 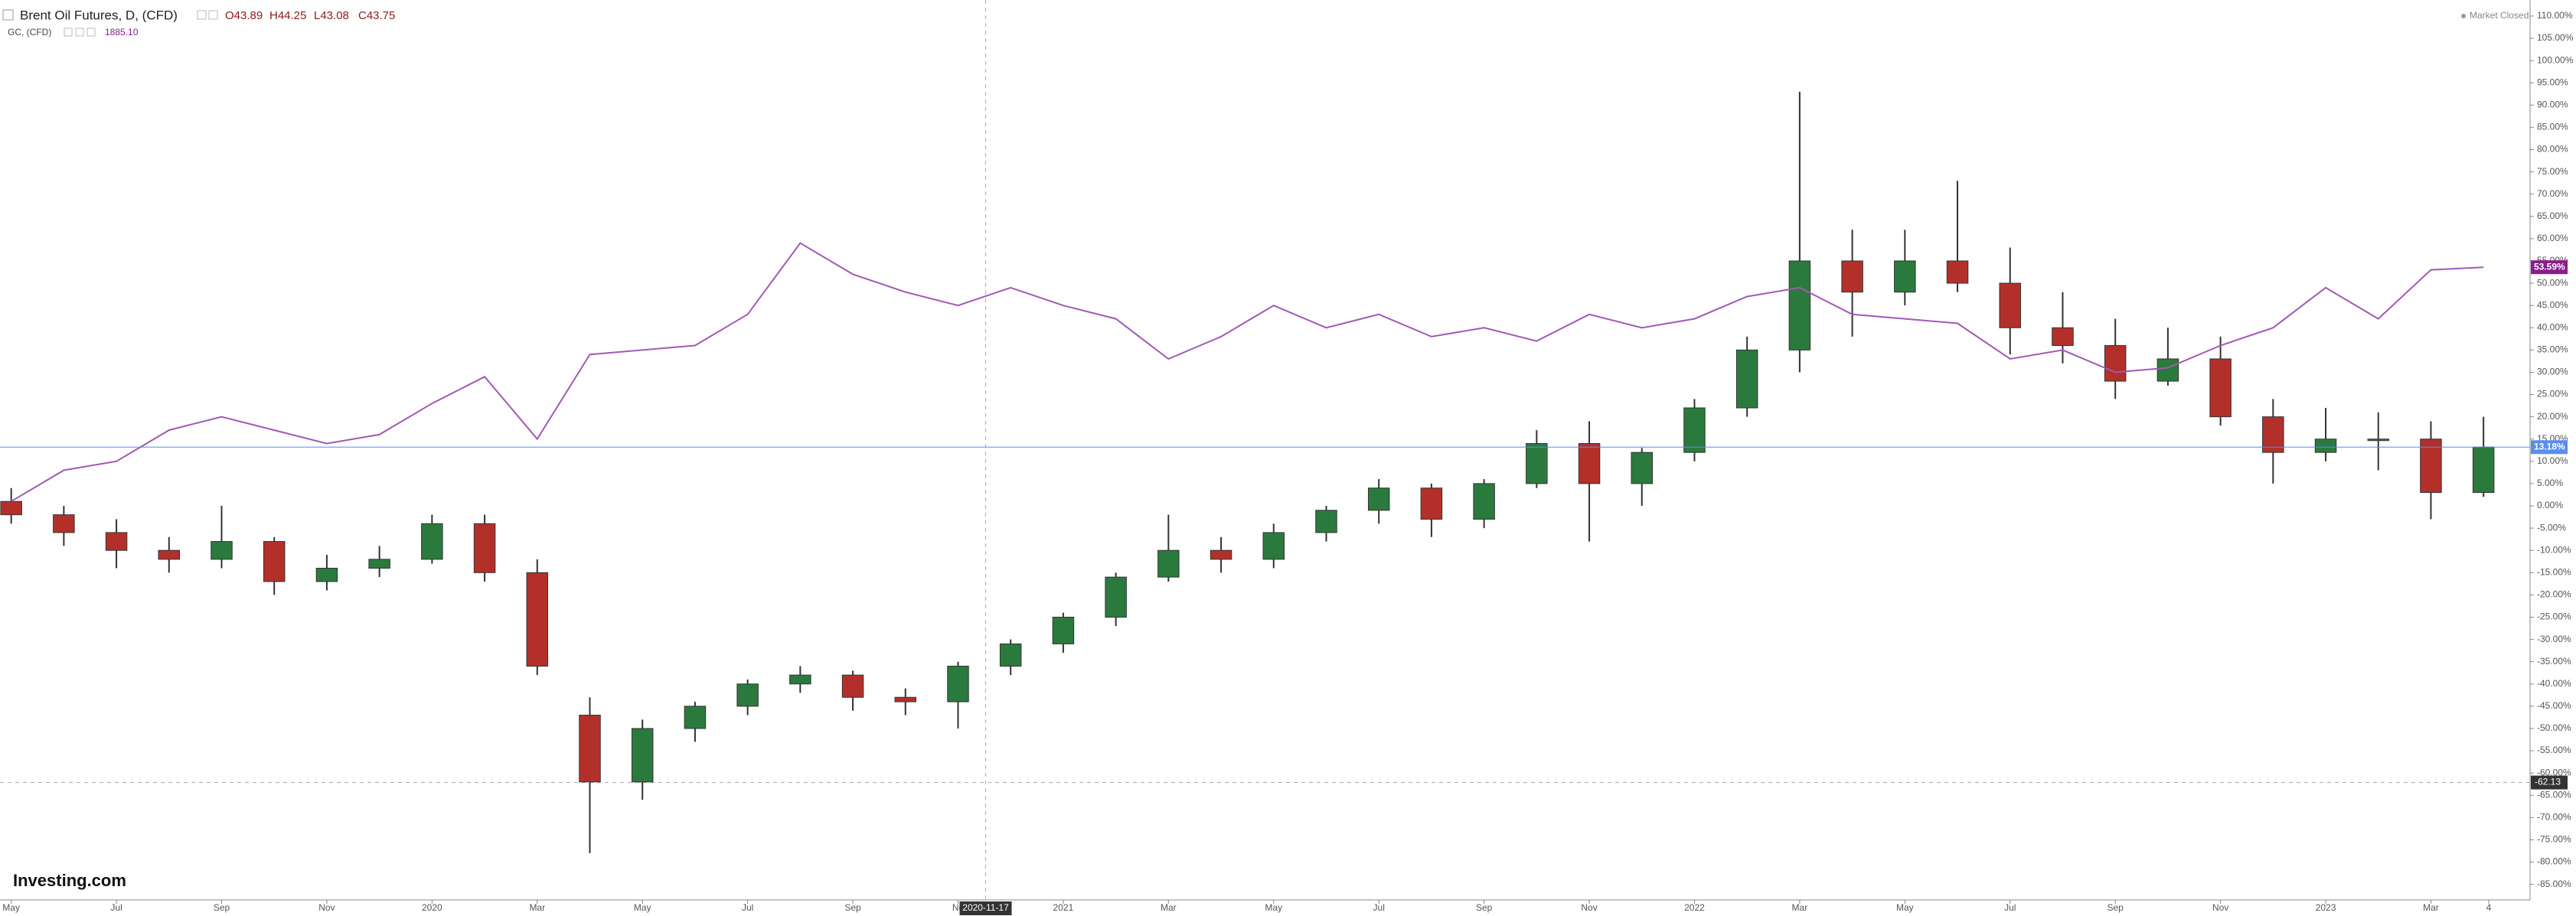 I want to click on ohlc-value: L43.08, so click(x=331, y=15).